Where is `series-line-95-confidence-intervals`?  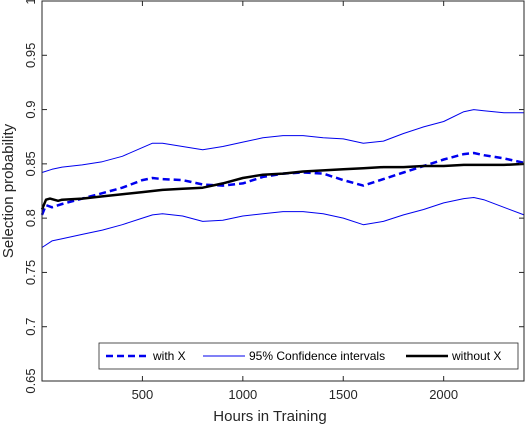
series-line-95-confidence-intervals is located at coordinates (282, 141).